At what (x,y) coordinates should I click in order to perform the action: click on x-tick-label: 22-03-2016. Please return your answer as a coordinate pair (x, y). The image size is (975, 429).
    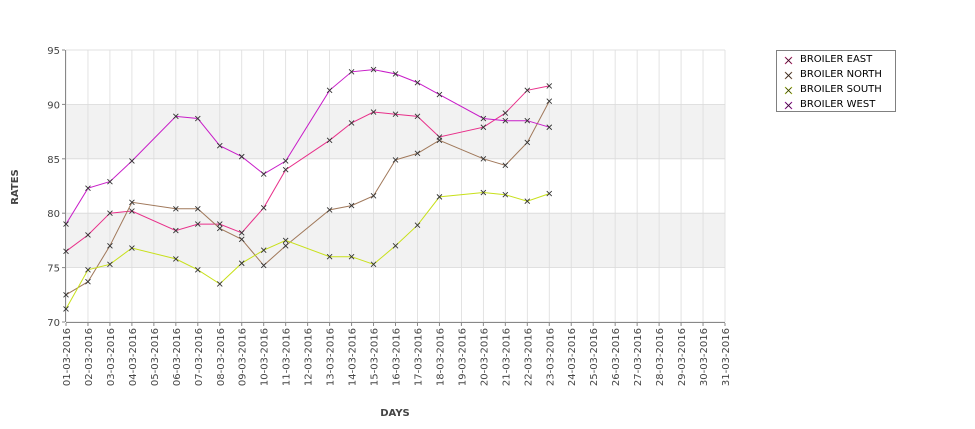
    Looking at the image, I should click on (528, 357).